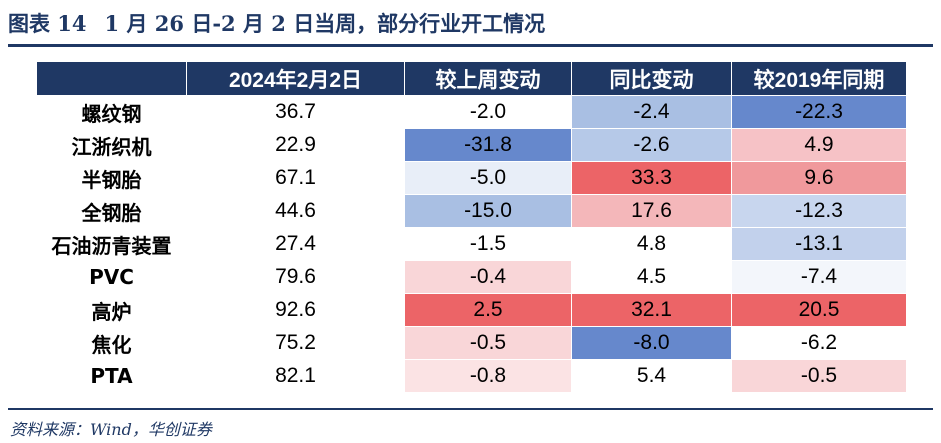 The image size is (941, 443). What do you see at coordinates (819, 211) in the screenshot?
I see `table-cell: -12.3` at bounding box center [819, 211].